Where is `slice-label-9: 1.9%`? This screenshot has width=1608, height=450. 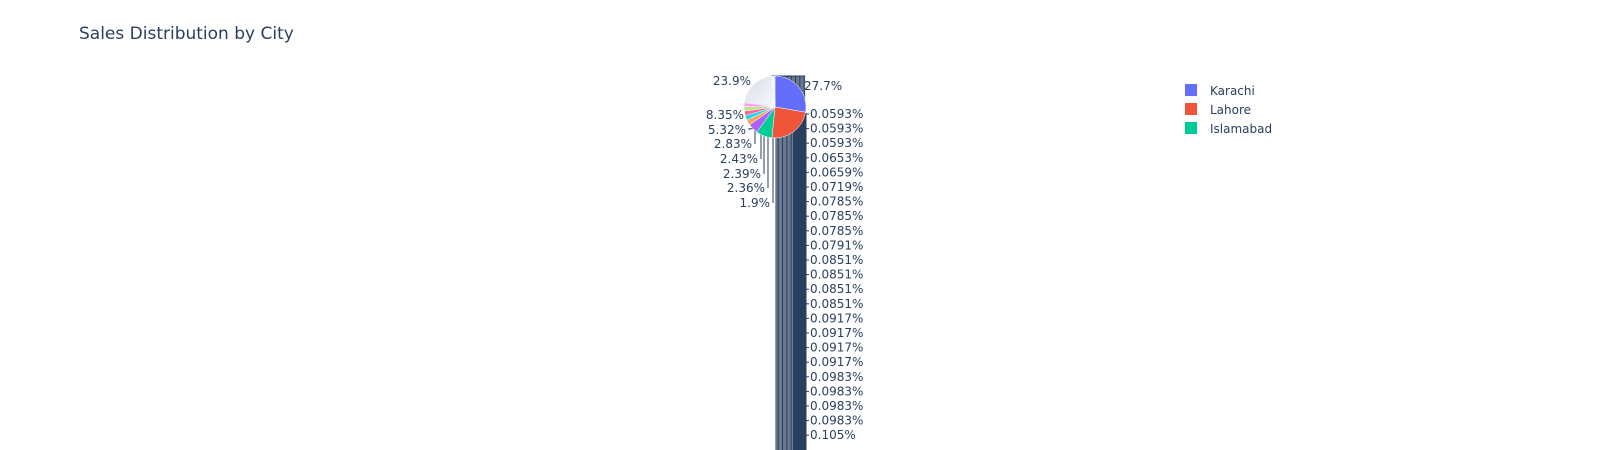
slice-label-9: 1.9% is located at coordinates (755, 203).